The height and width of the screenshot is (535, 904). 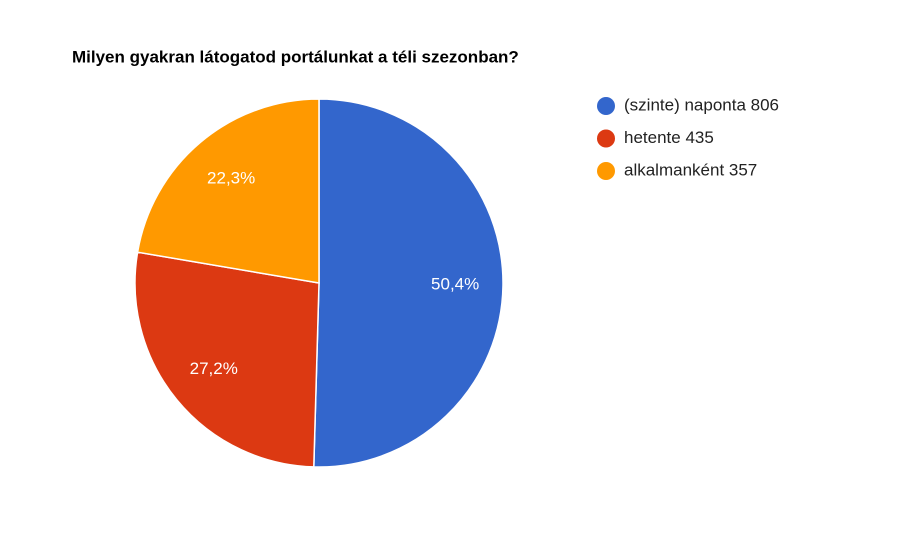 What do you see at coordinates (455, 283) in the screenshot?
I see `slice-label: 50,4%` at bounding box center [455, 283].